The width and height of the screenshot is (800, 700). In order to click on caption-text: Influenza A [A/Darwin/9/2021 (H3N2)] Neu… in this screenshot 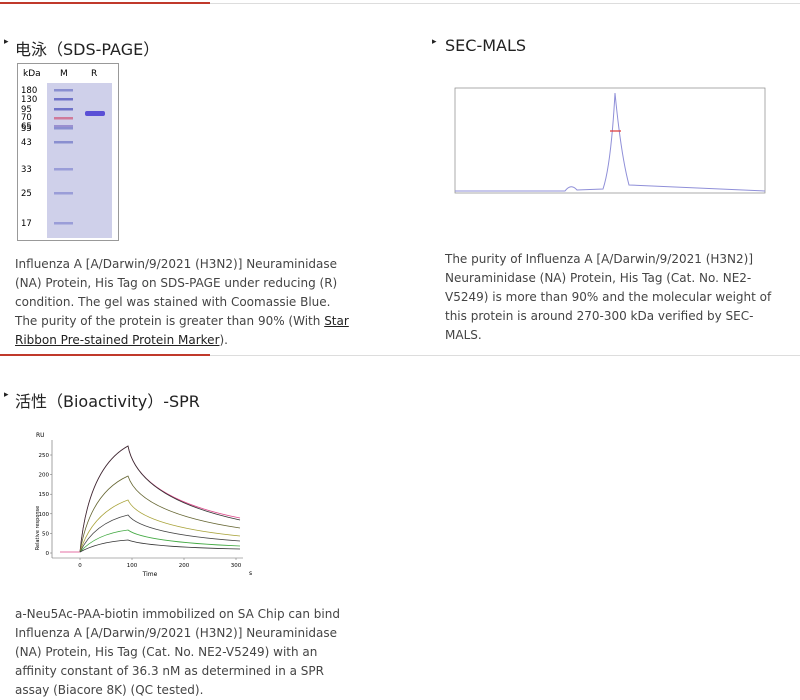, I will do `click(176, 292)`.